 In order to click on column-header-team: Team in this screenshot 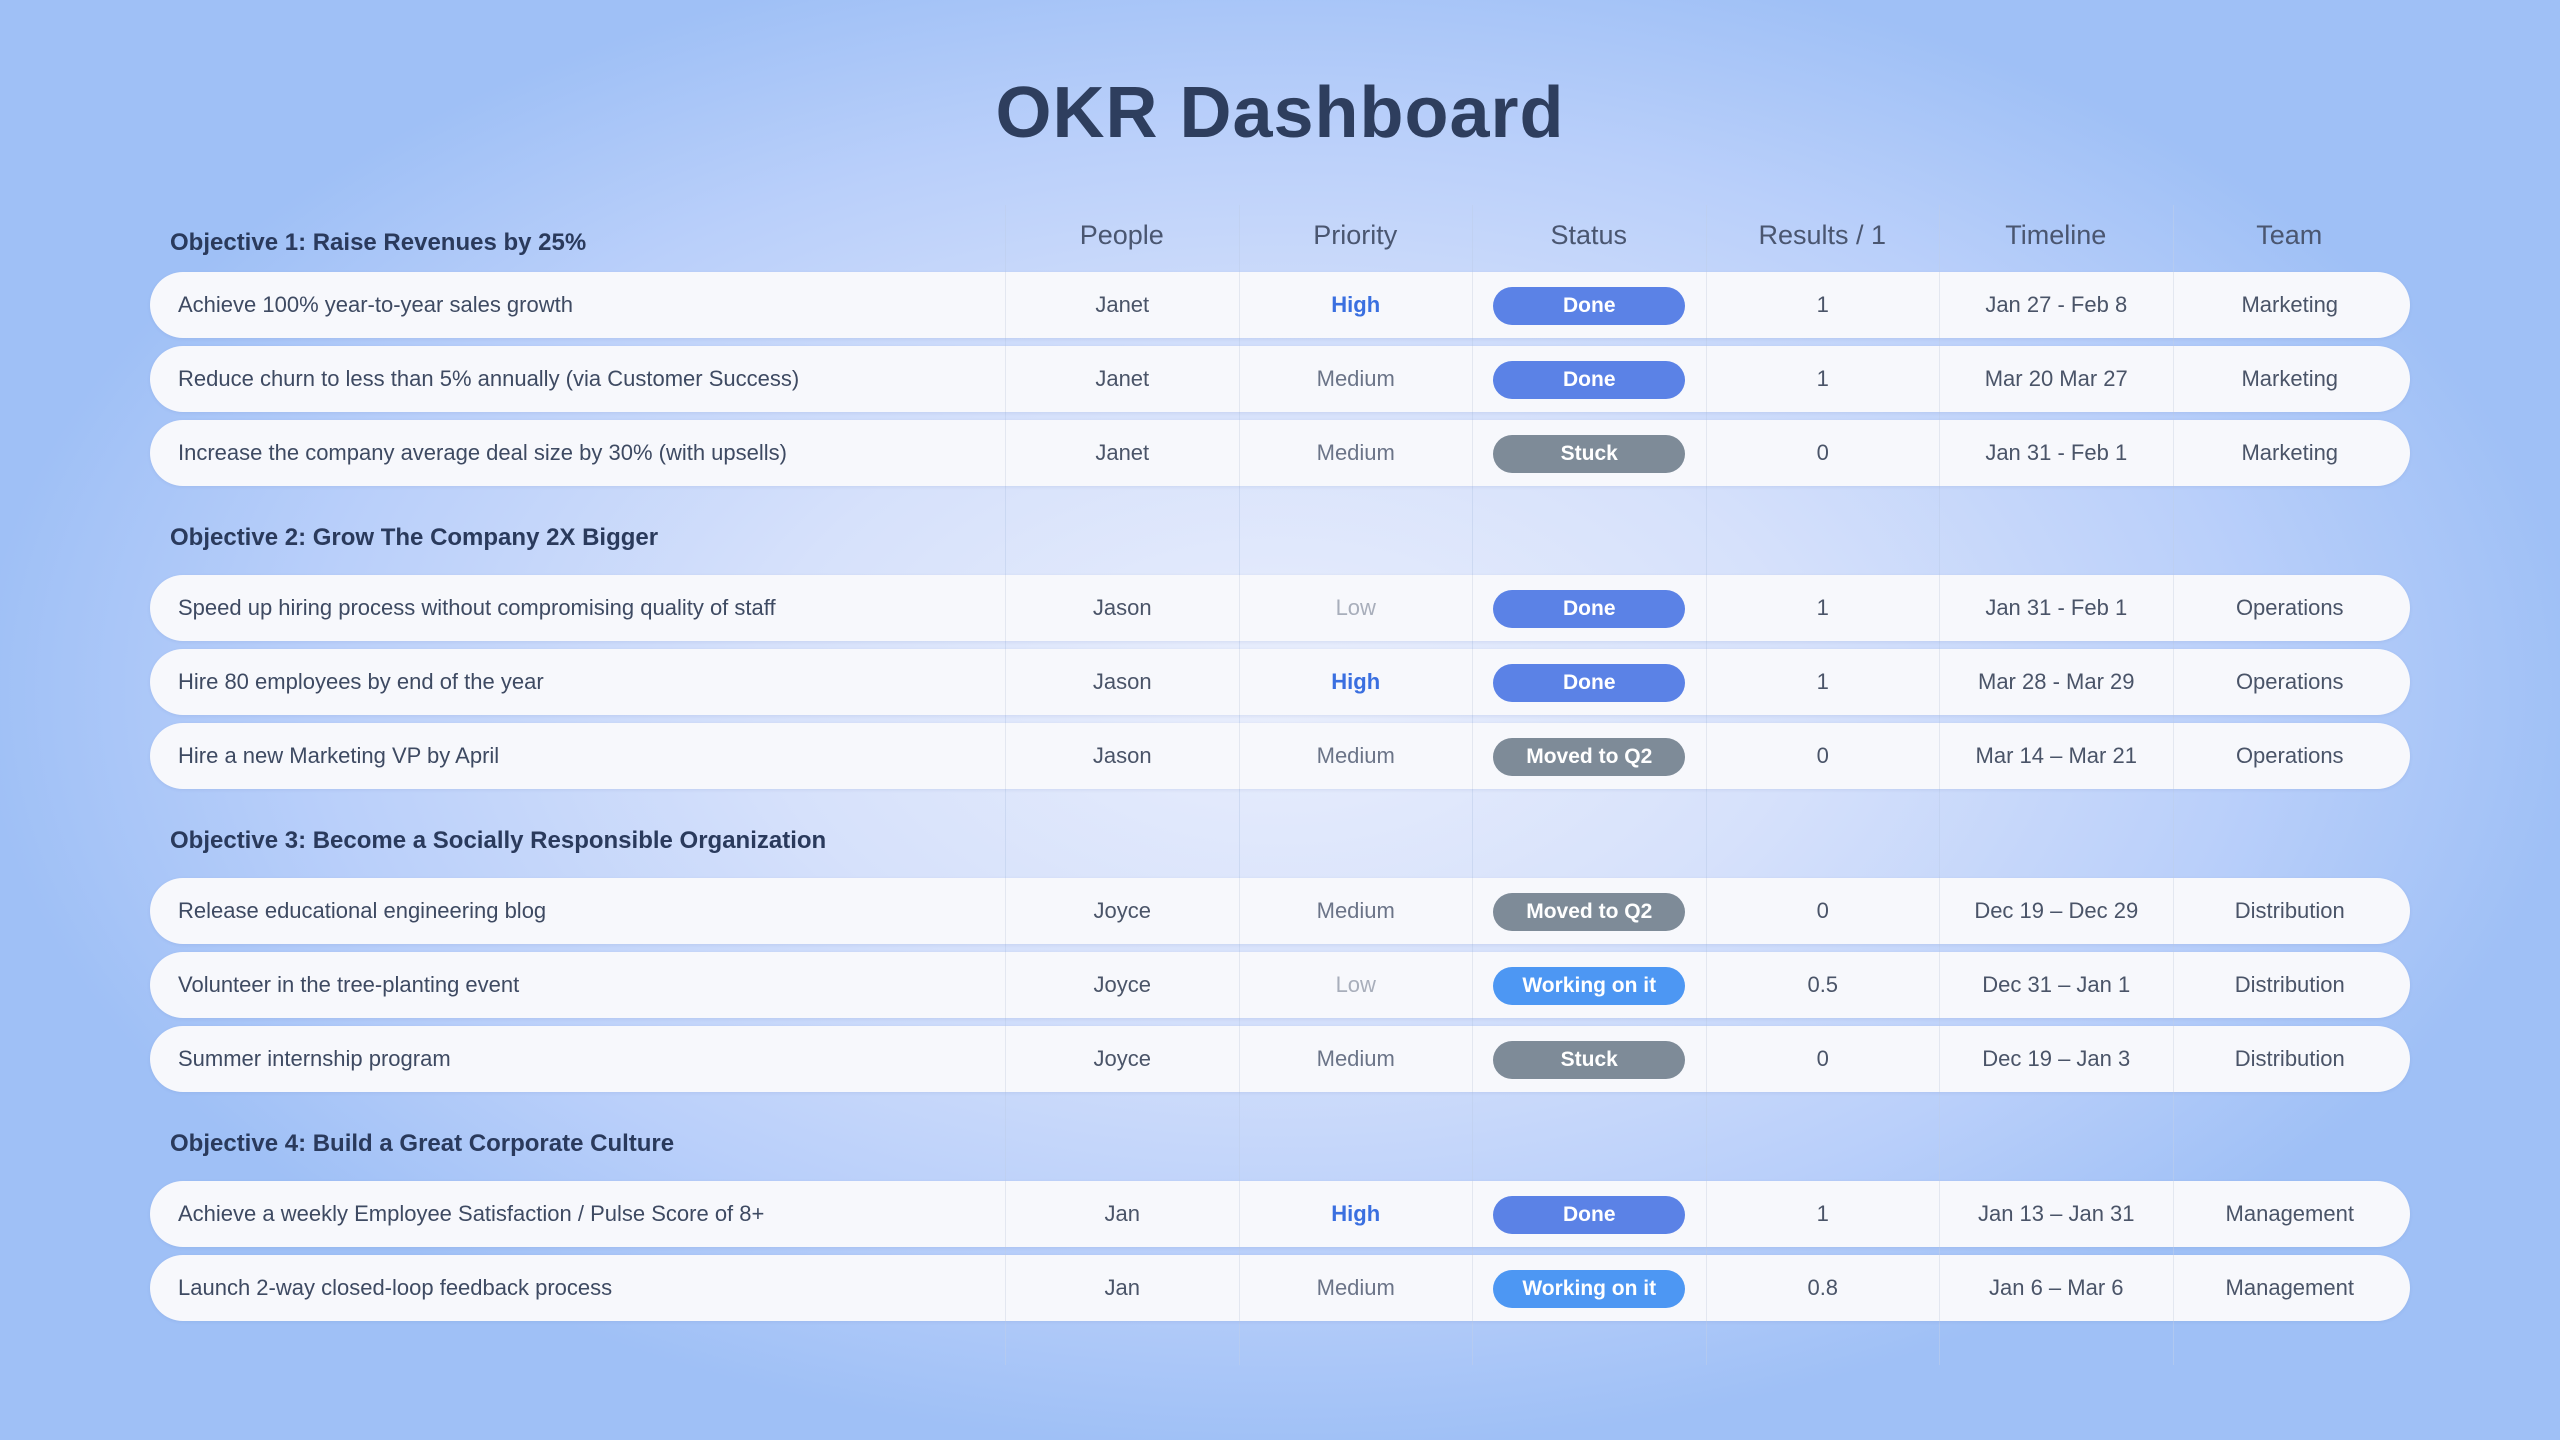, I will do `click(2289, 234)`.